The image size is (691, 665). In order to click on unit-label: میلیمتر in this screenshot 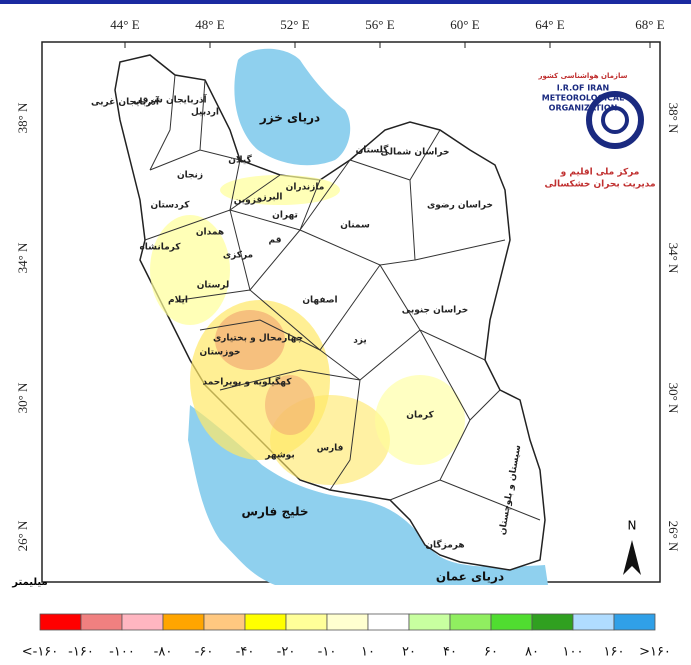, I will do `click(29, 582)`.